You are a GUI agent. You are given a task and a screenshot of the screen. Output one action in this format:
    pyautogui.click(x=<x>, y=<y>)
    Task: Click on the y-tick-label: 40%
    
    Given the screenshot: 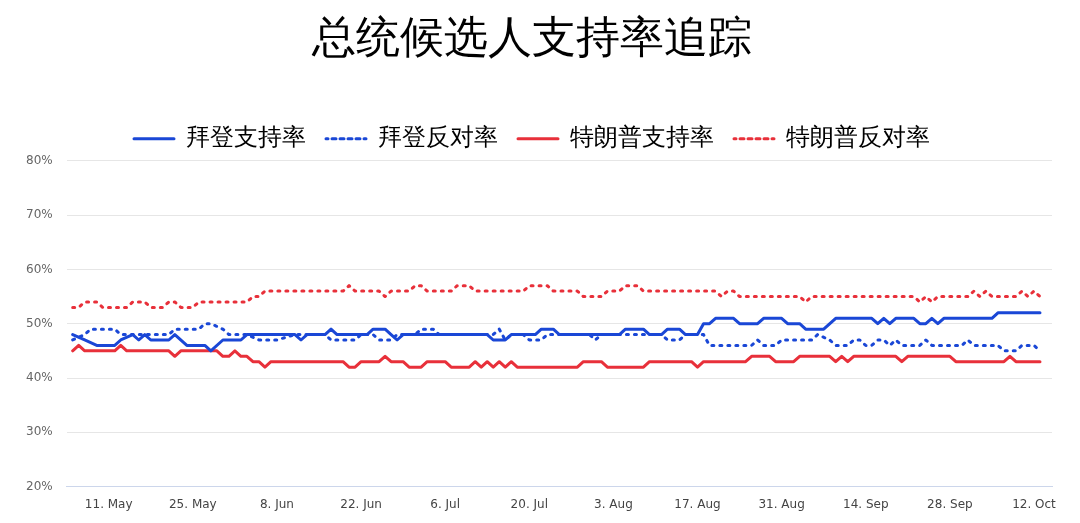 What is the action you would take?
    pyautogui.click(x=39, y=377)
    